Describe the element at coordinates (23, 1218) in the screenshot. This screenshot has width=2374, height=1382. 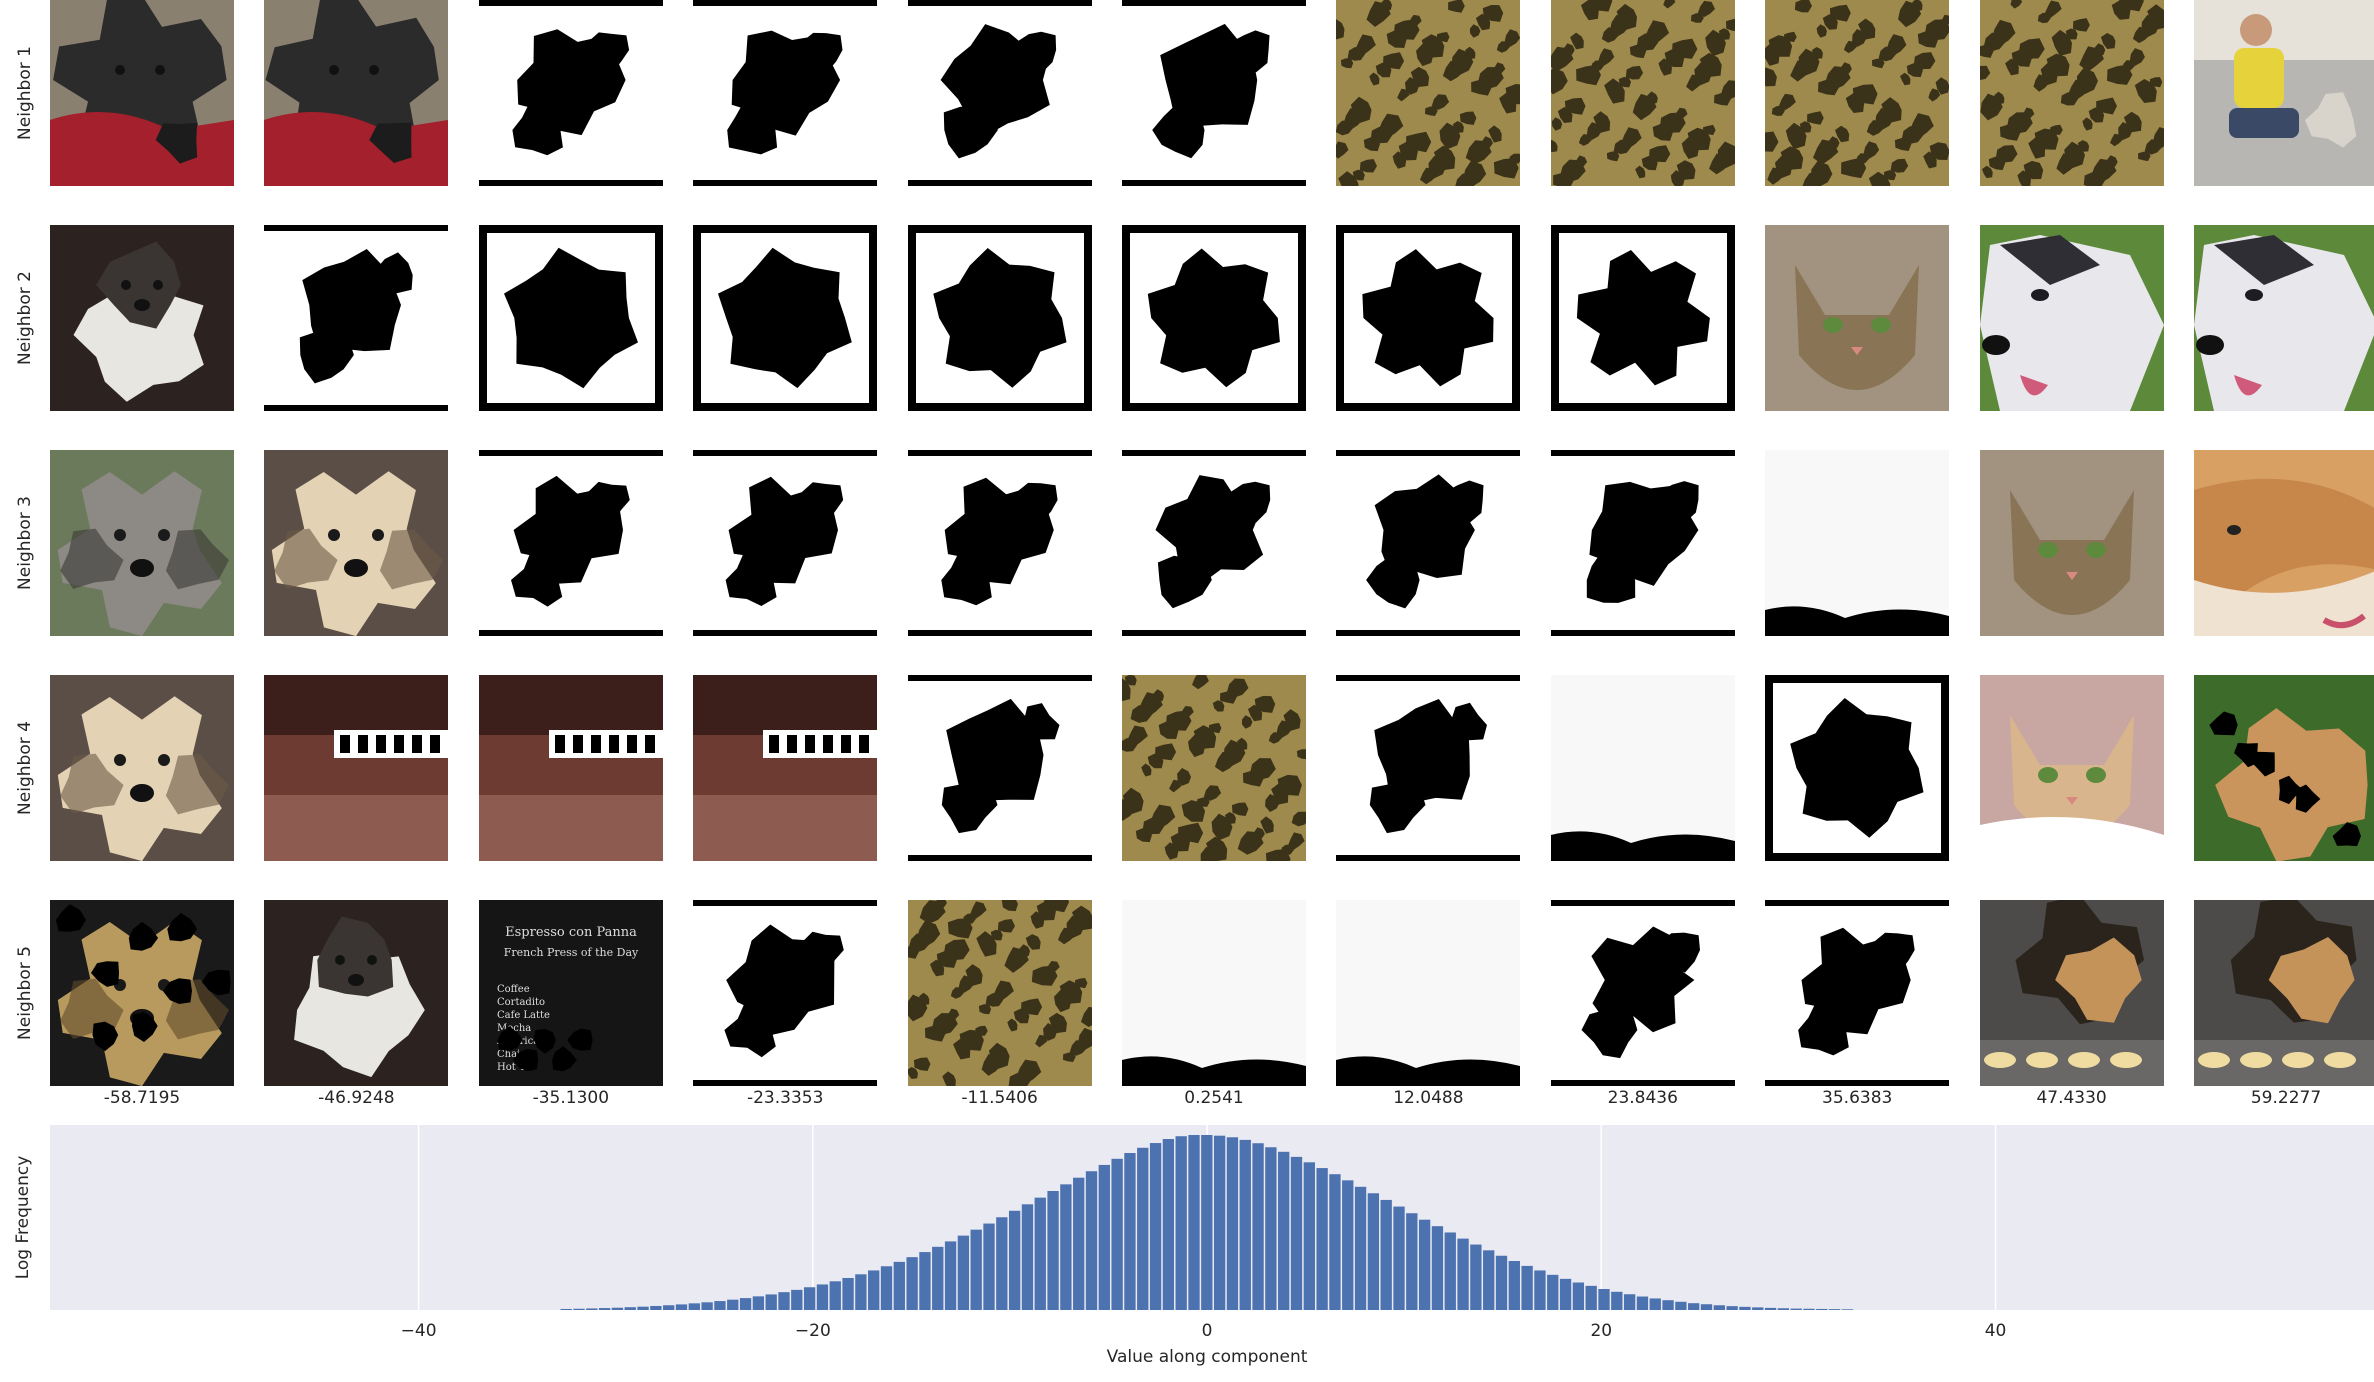
I see `y-axis-label: Log Frequency` at that location.